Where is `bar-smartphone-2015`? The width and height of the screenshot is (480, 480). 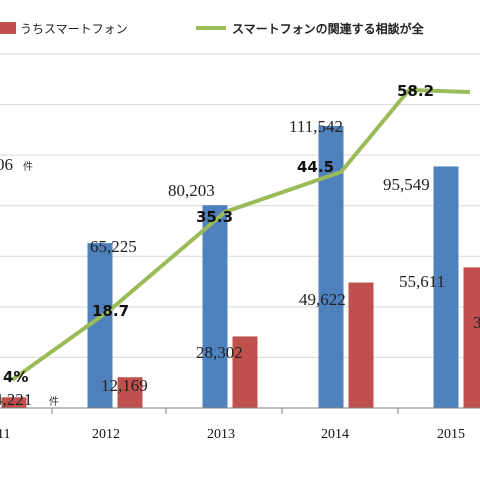
bar-smartphone-2015 is located at coordinates (471, 337).